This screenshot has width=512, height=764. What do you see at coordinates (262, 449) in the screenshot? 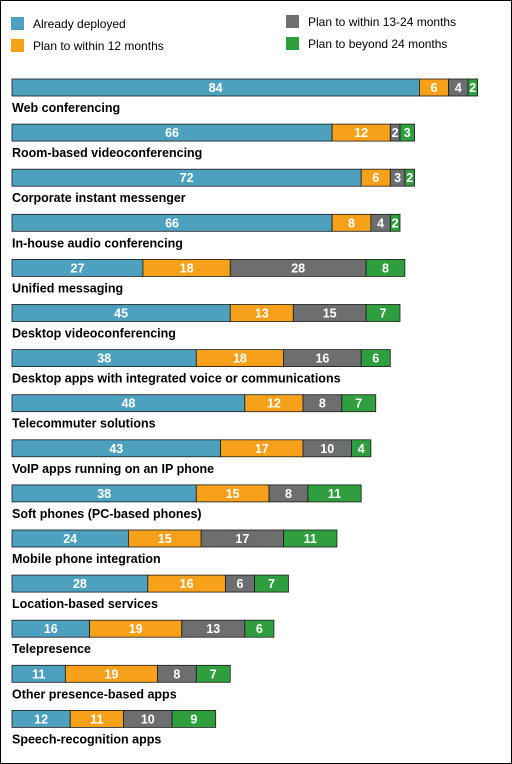
I see `bar-value-9-2: 17` at bounding box center [262, 449].